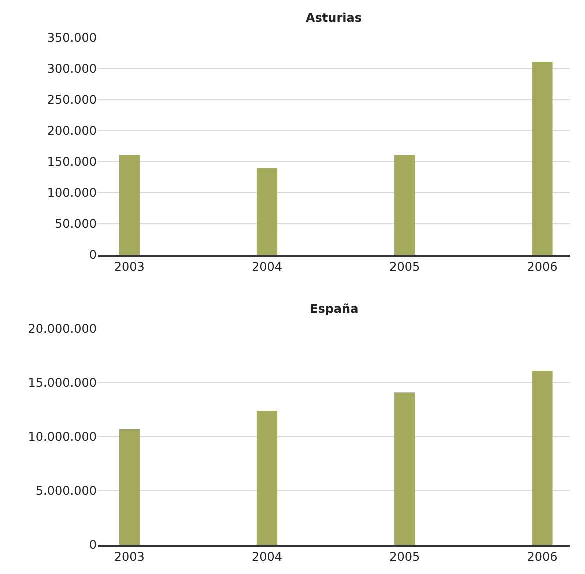 This screenshot has height=574, width=585. Describe the element at coordinates (72, 100) in the screenshot. I see `y-tick-label: 250.000` at that location.